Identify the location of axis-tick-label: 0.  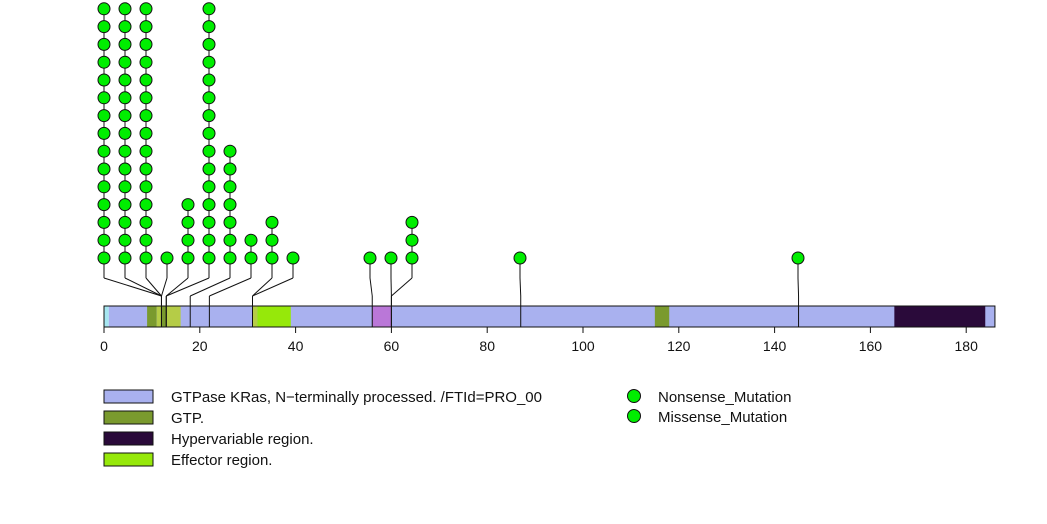
(104, 346).